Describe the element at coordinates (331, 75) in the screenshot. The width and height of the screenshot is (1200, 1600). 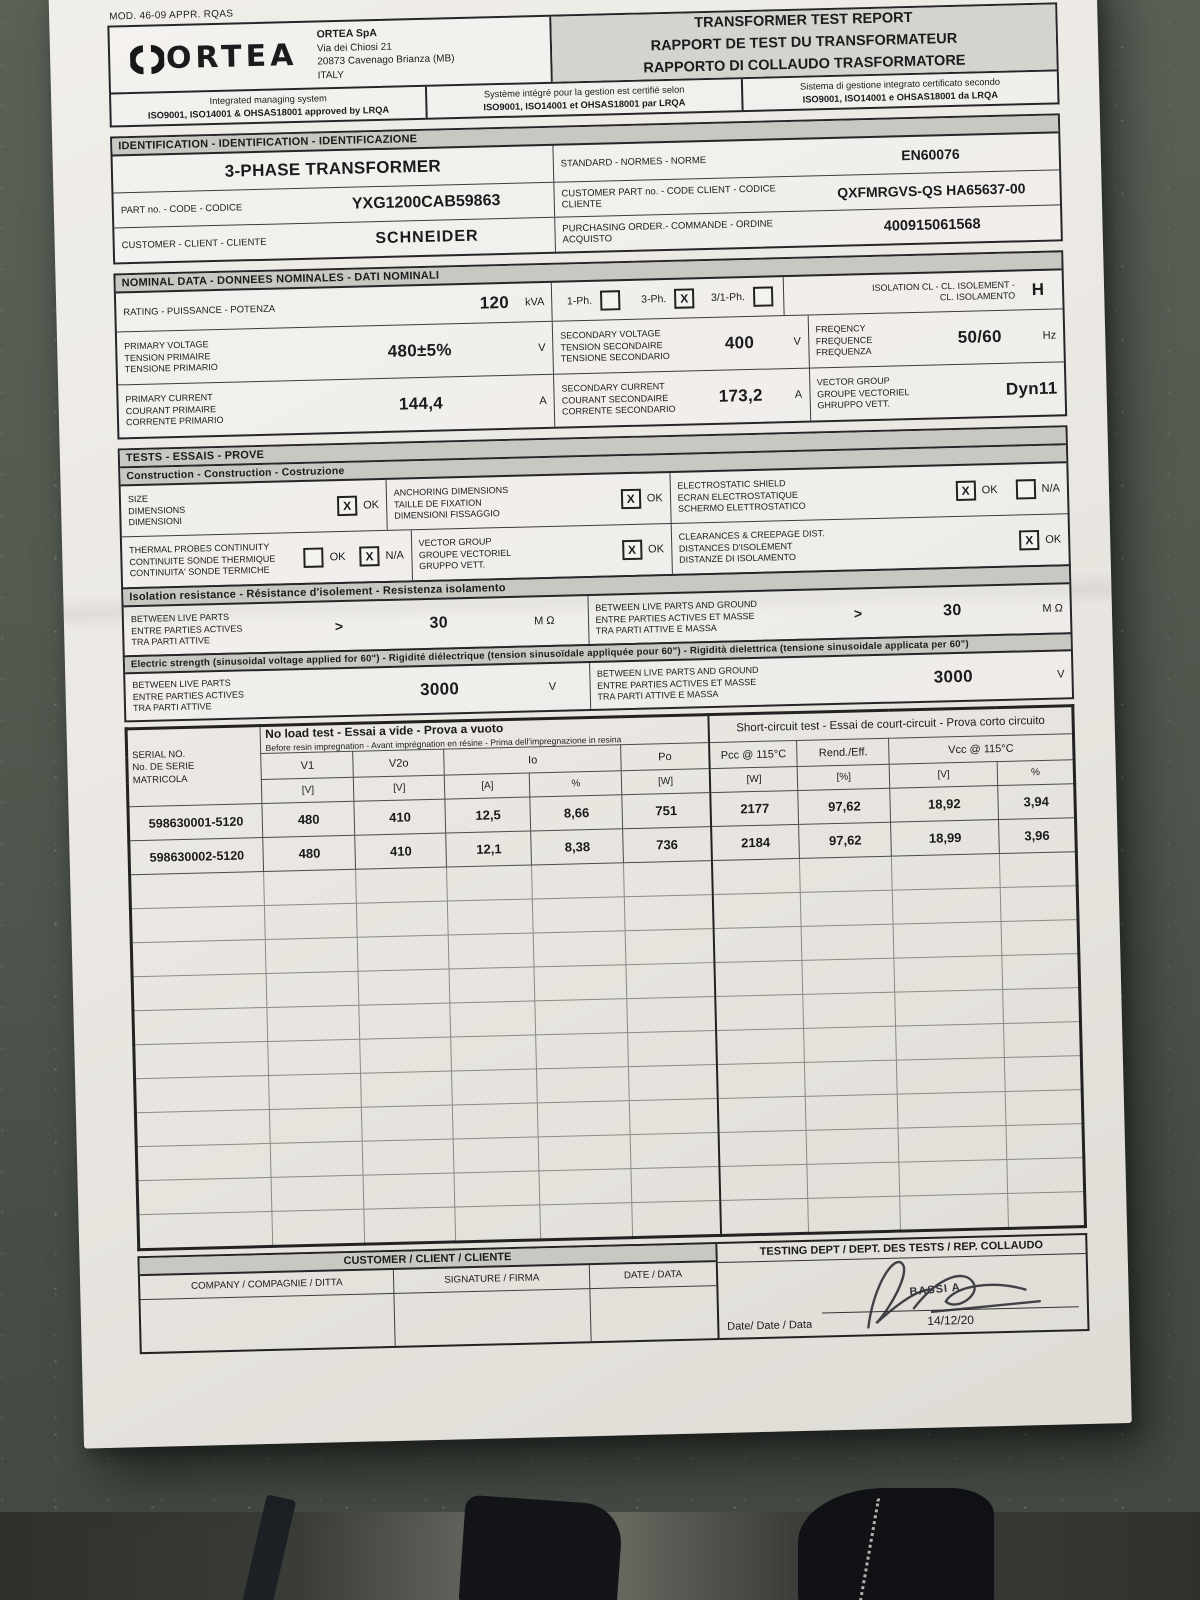
I see `address-line-3: ITALY` at that location.